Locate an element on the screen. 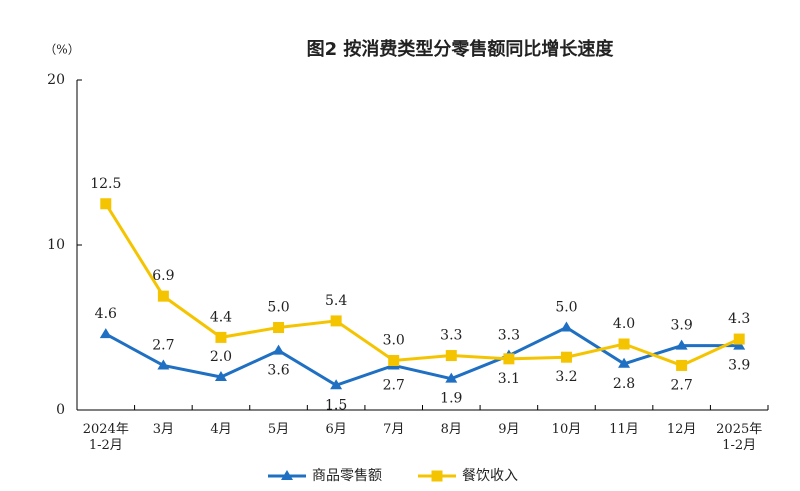 The width and height of the screenshot is (800, 491). value-label: 12.5 is located at coordinates (105, 184).